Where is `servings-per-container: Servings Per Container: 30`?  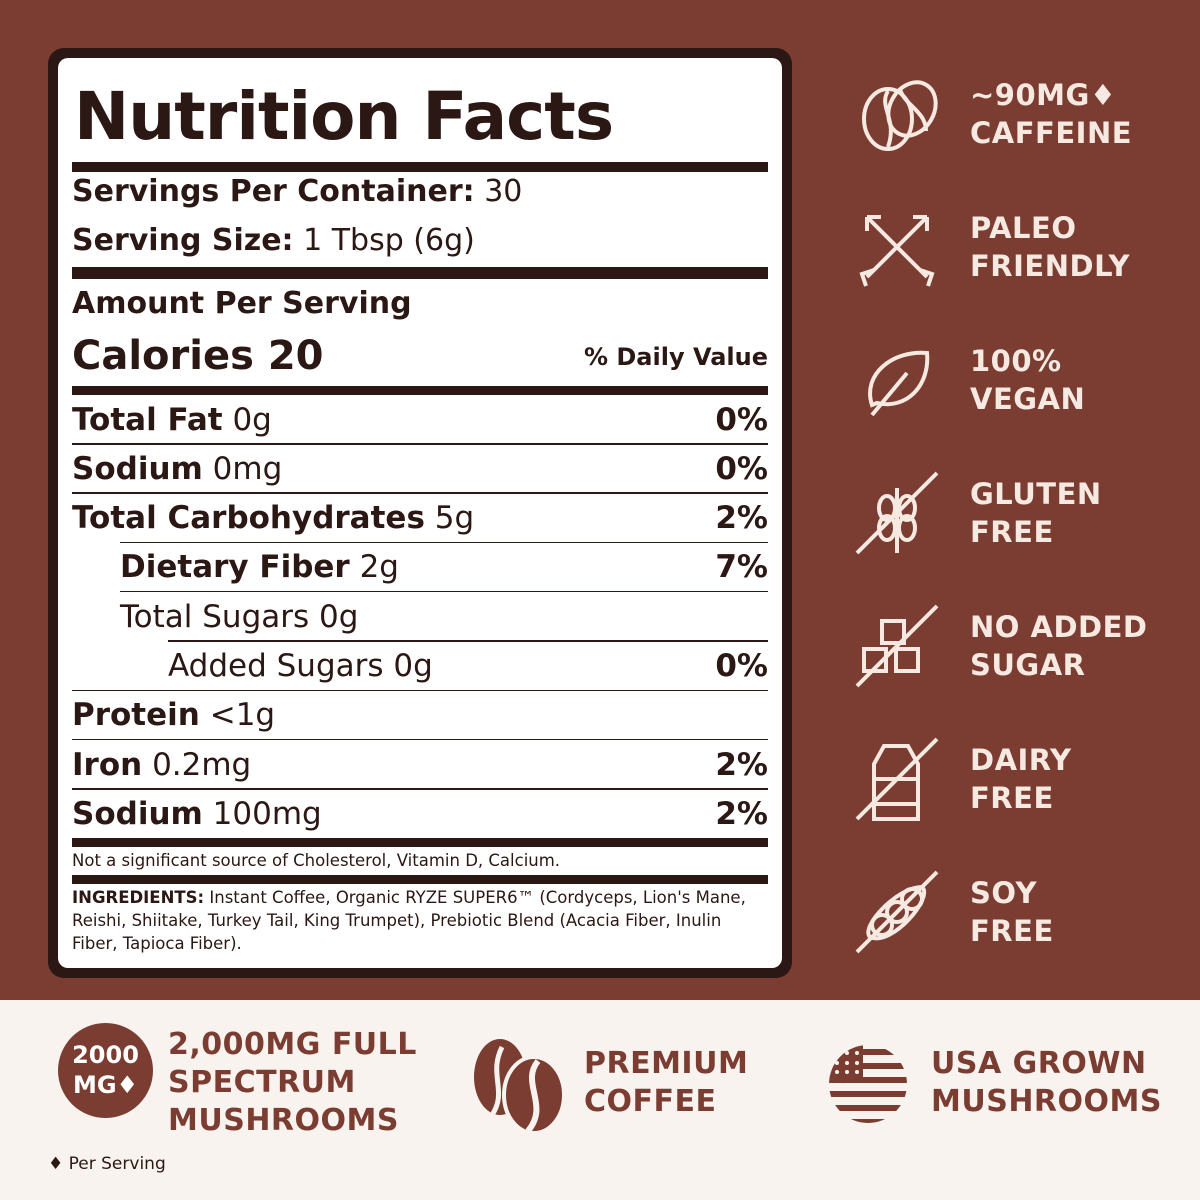 servings-per-container: Servings Per Container: 30 is located at coordinates (297, 191).